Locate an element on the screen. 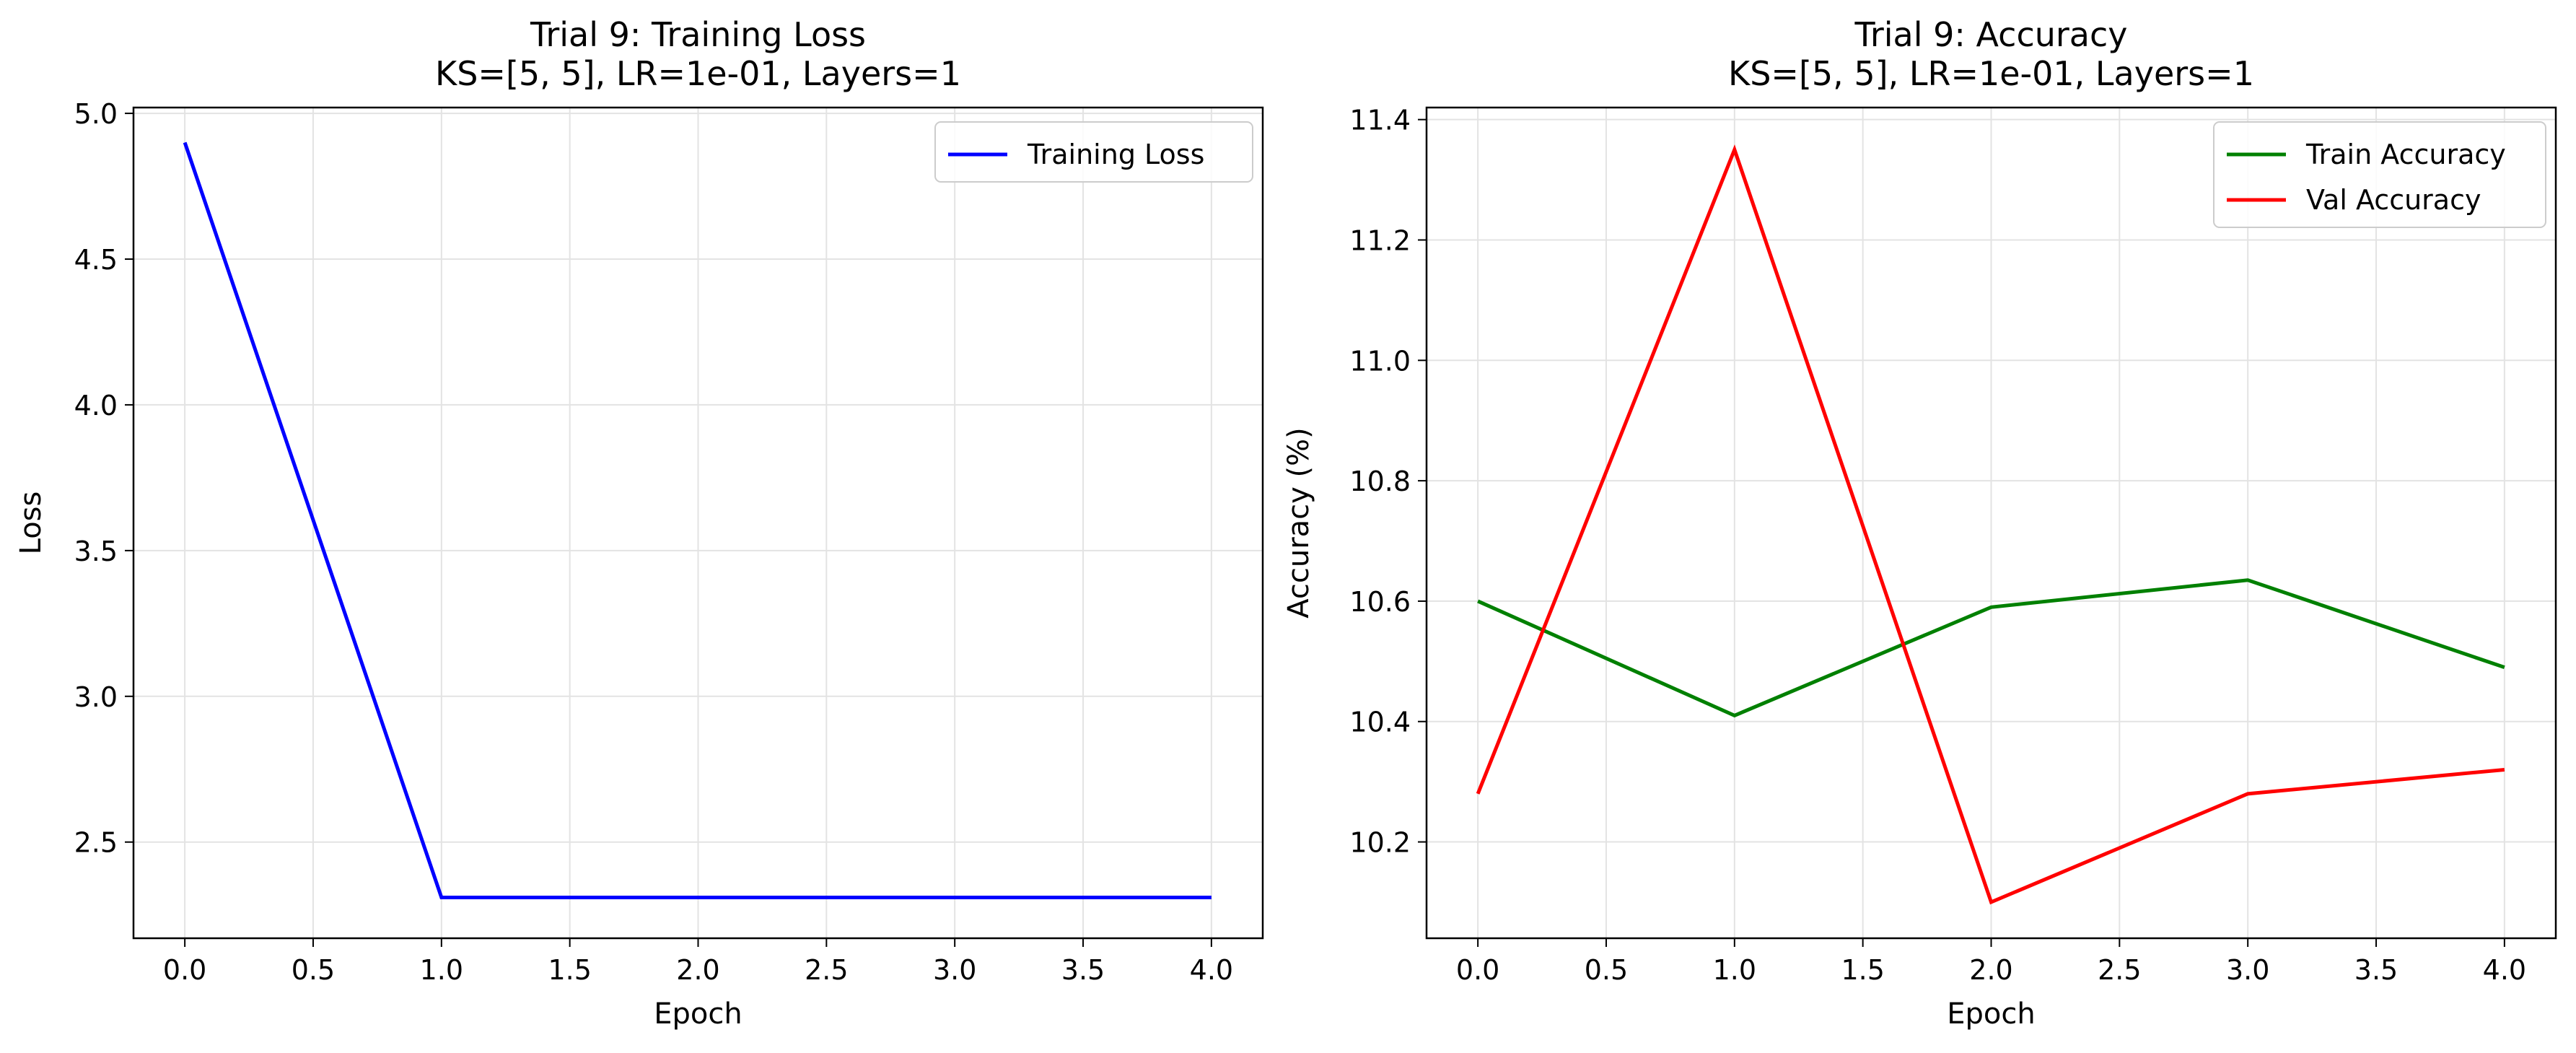 This screenshot has height=1053, width=2576. y-tick-label: 10.4 is located at coordinates (1380, 722).